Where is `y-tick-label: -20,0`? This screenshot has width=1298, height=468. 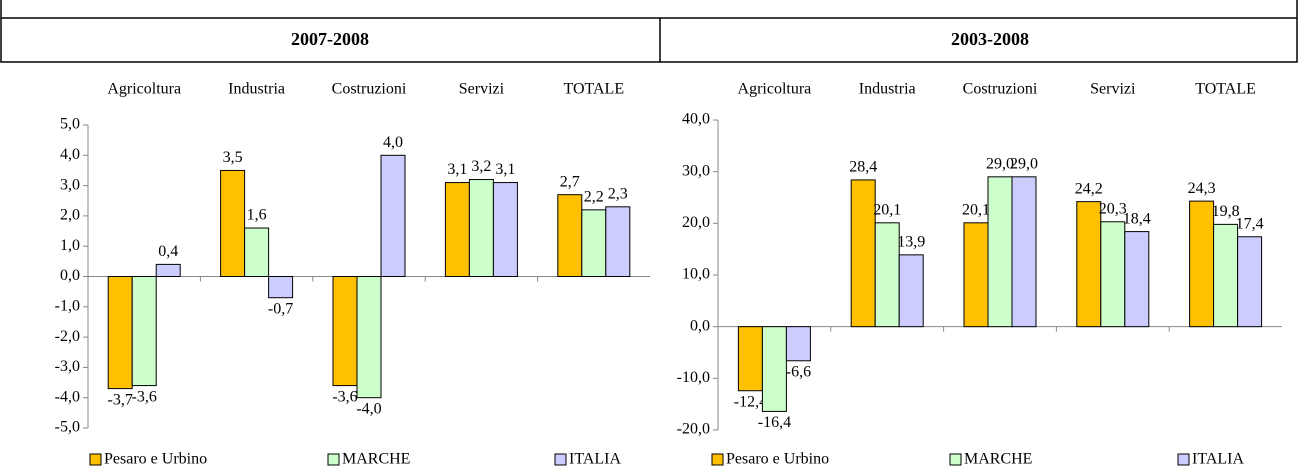 y-tick-label: -20,0 is located at coordinates (693, 429).